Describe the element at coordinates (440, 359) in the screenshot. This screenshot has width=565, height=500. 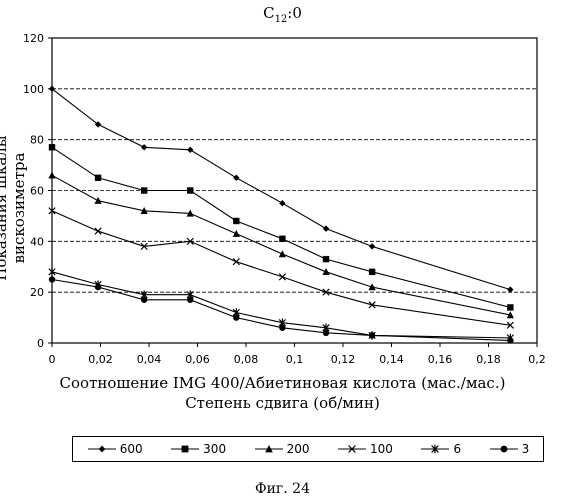
I see `x-tick-label: 0,16` at that location.